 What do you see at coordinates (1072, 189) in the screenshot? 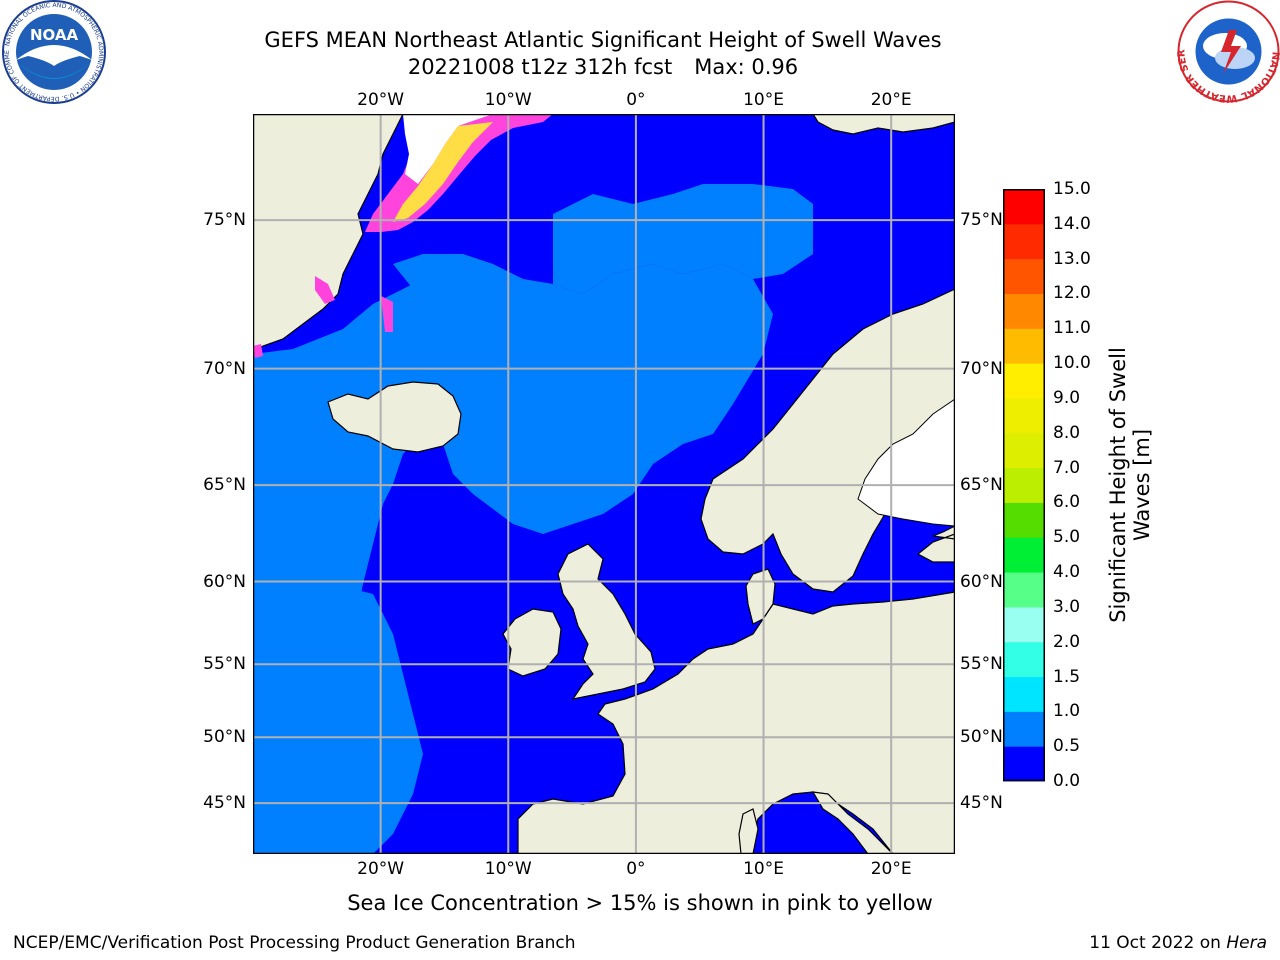
I see `colorbar-tick-label: 15.0` at bounding box center [1072, 189].